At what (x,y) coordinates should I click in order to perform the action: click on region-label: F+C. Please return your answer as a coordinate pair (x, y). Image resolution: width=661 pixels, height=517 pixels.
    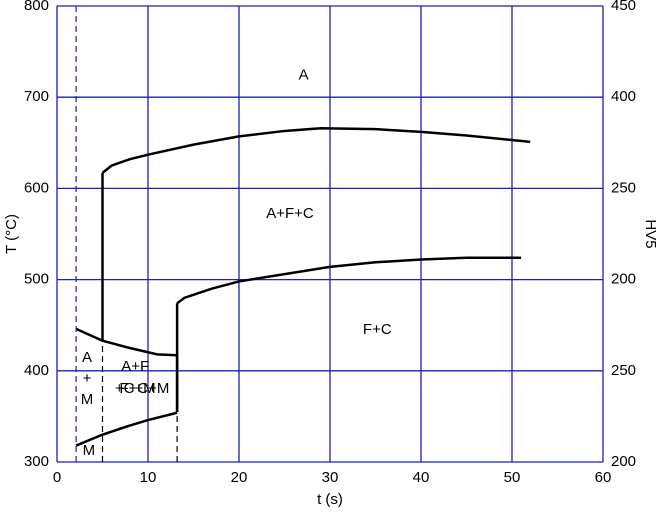
    Looking at the image, I should click on (377, 329).